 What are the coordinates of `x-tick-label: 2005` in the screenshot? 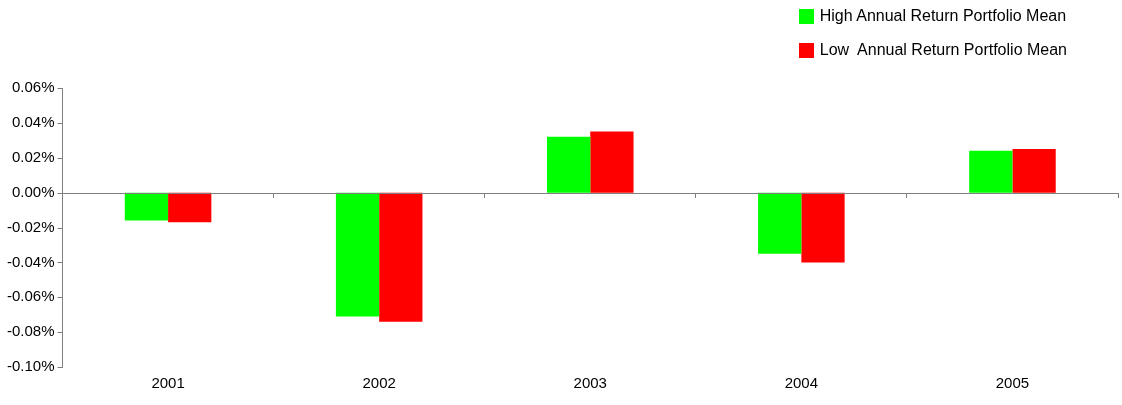 It's located at (1012, 383).